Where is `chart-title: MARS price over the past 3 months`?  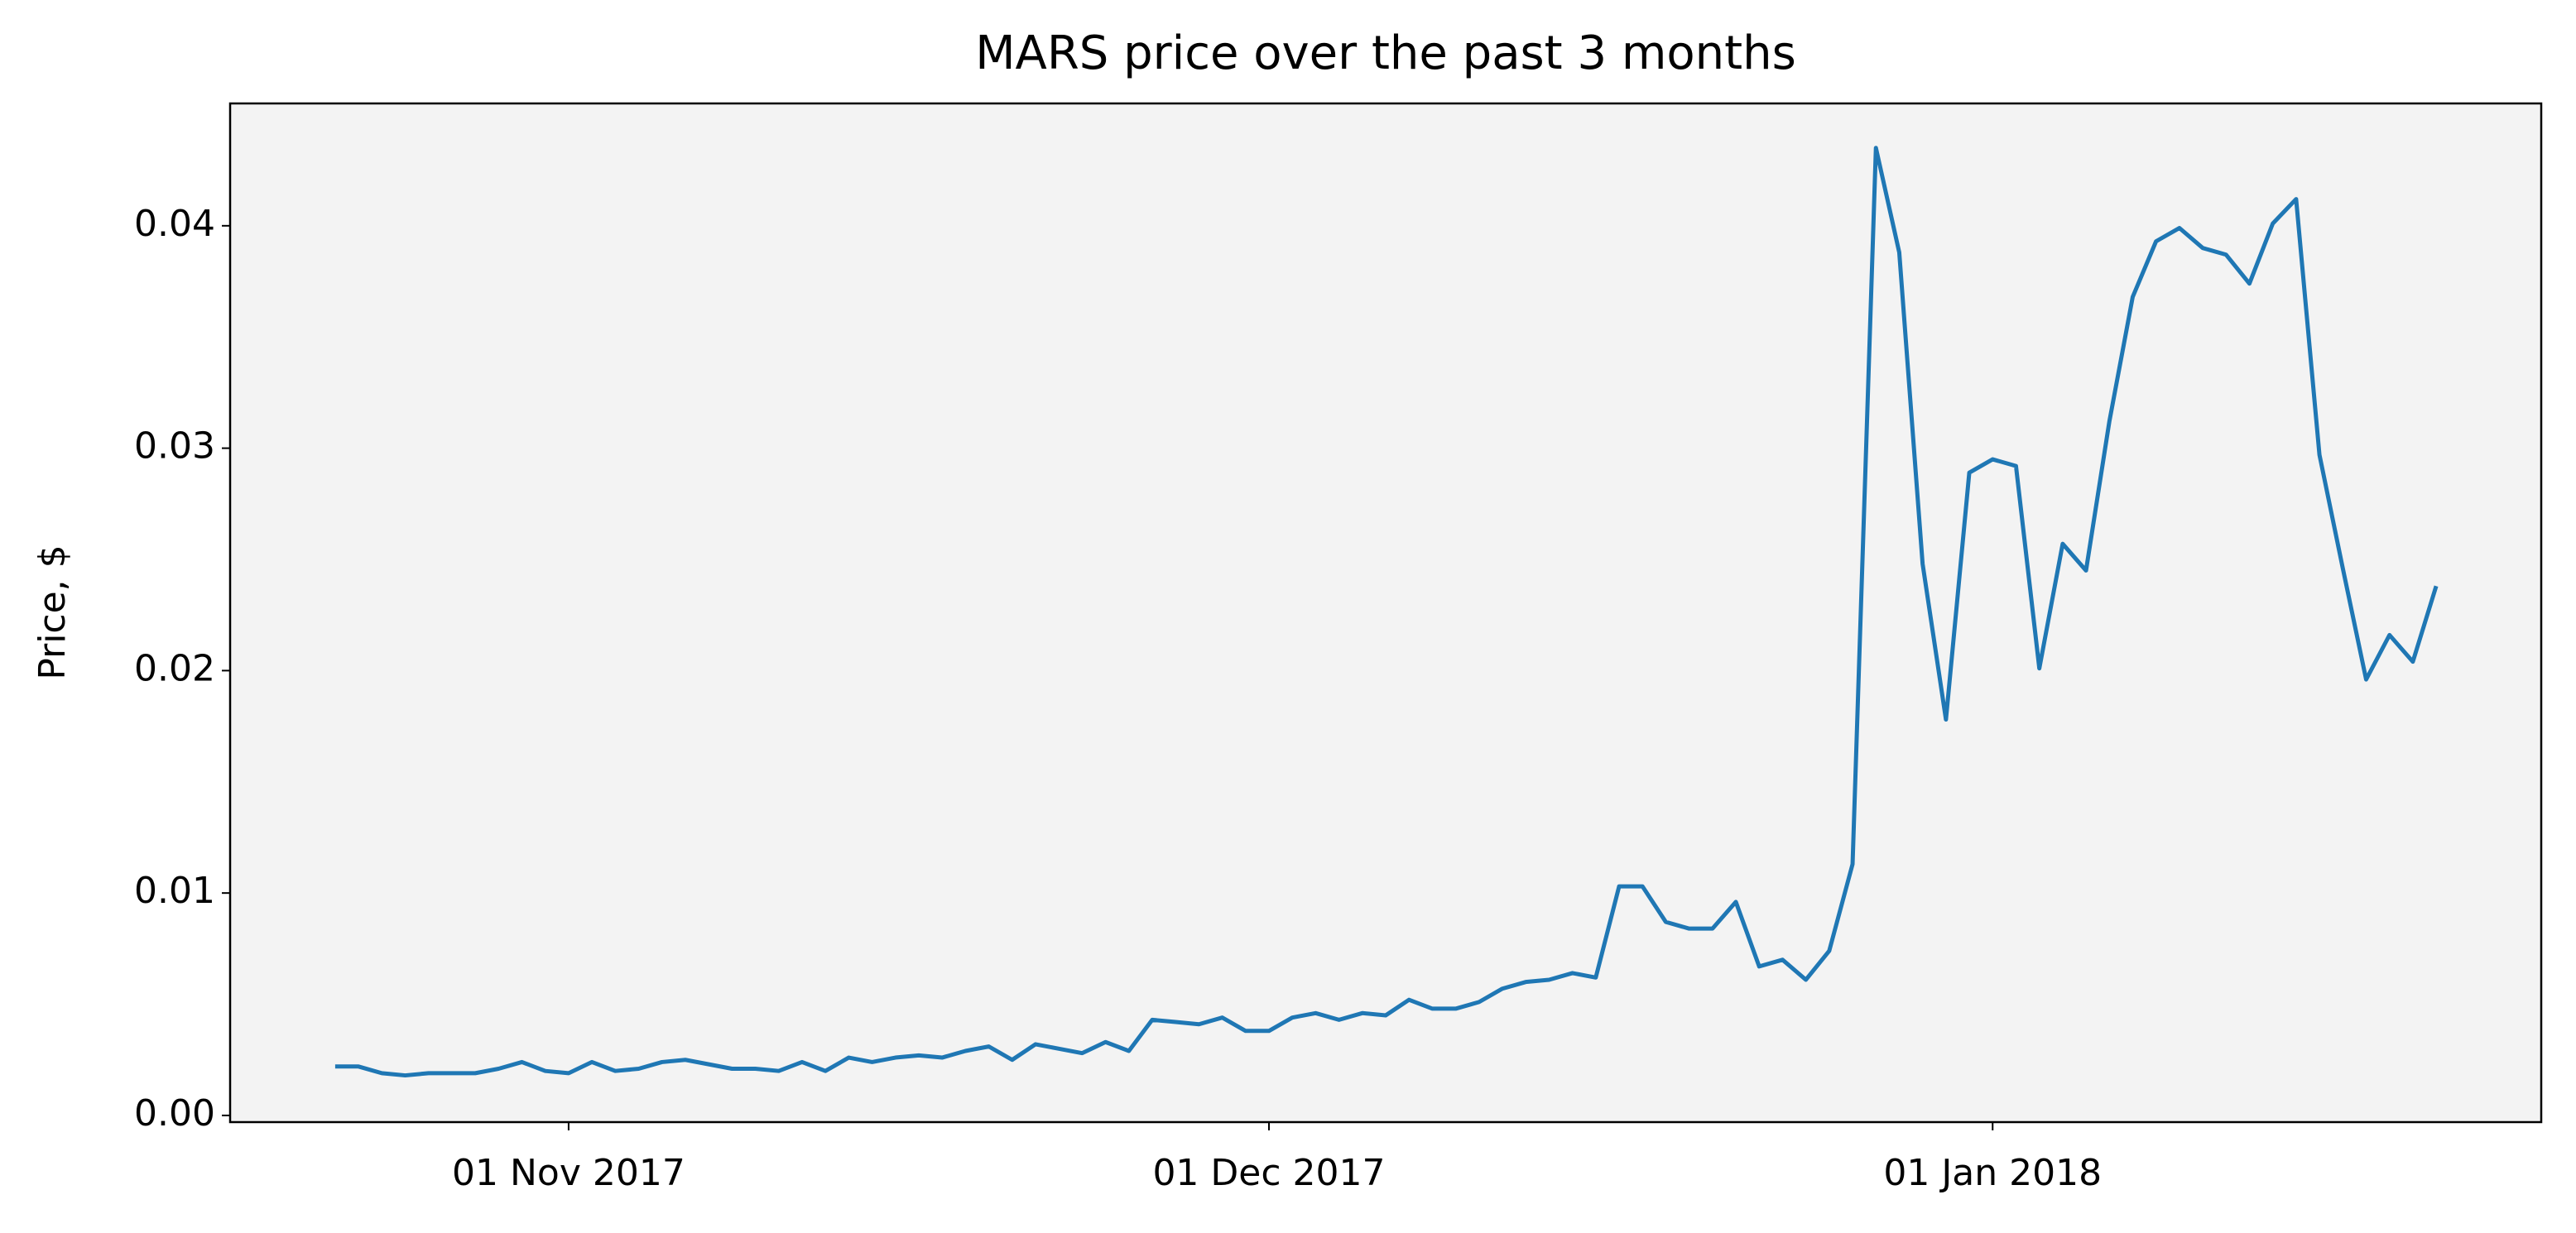 chart-title: MARS price over the past 3 months is located at coordinates (1385, 53).